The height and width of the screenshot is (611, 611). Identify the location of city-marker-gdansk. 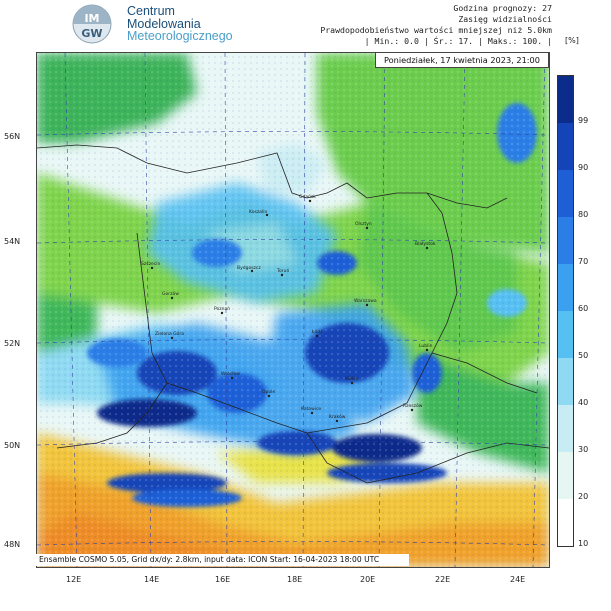
(310, 201).